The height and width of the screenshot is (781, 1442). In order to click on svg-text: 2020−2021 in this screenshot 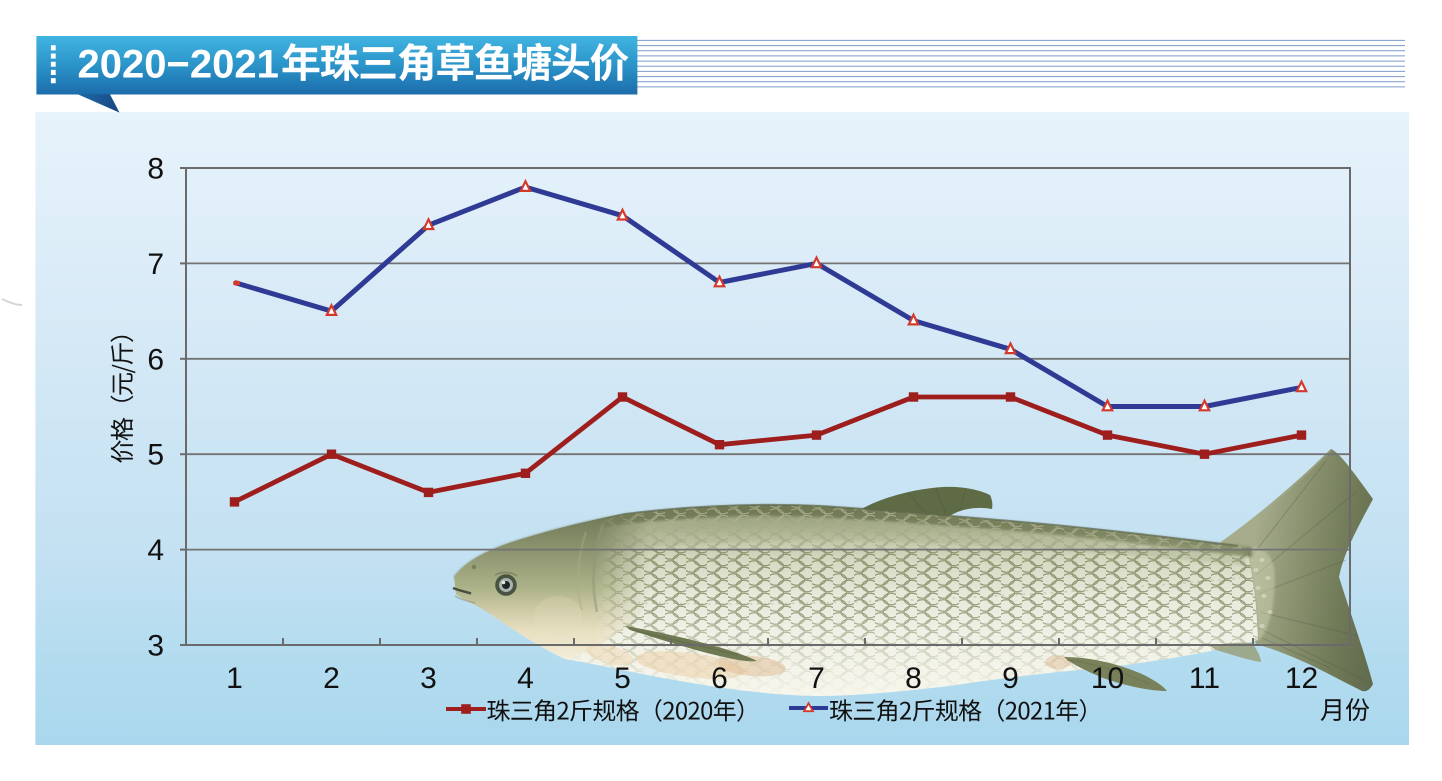, I will do `click(178, 64)`.